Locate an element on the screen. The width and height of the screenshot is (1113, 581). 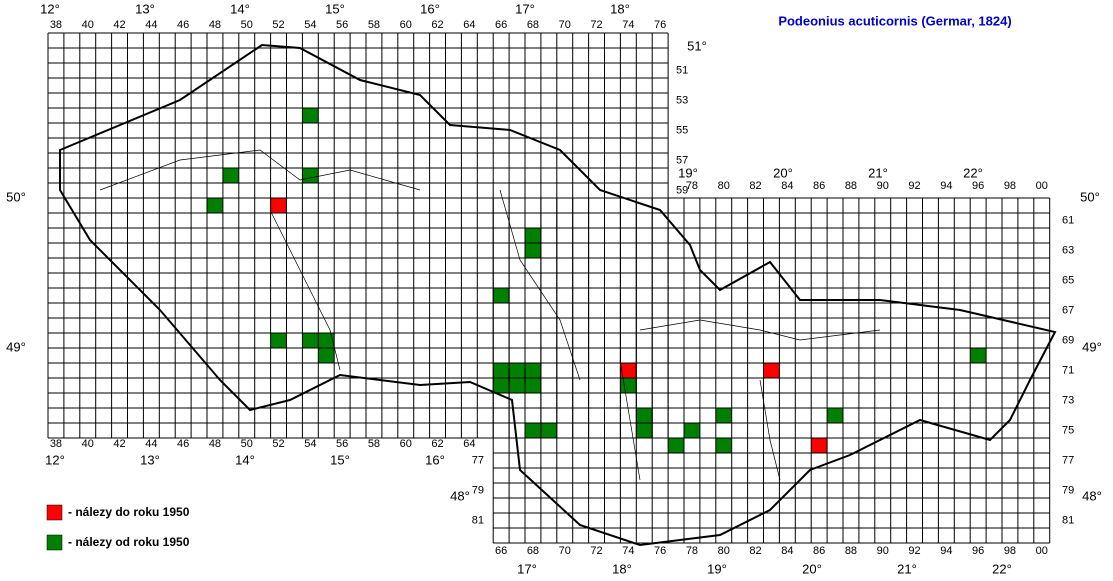
column-label: 60 is located at coordinates (406, 444).